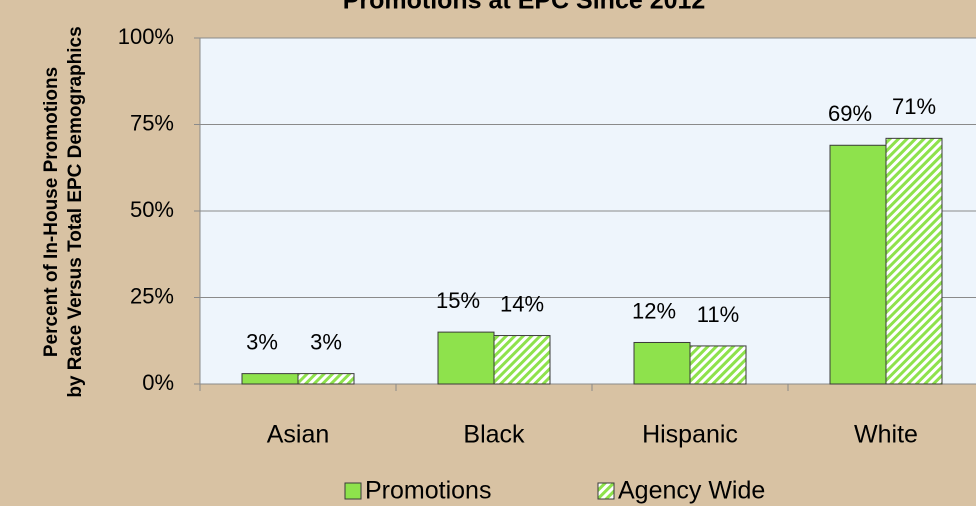 This screenshot has height=506, width=976. Describe the element at coordinates (654, 310) in the screenshot. I see `value-label: 12%` at that location.